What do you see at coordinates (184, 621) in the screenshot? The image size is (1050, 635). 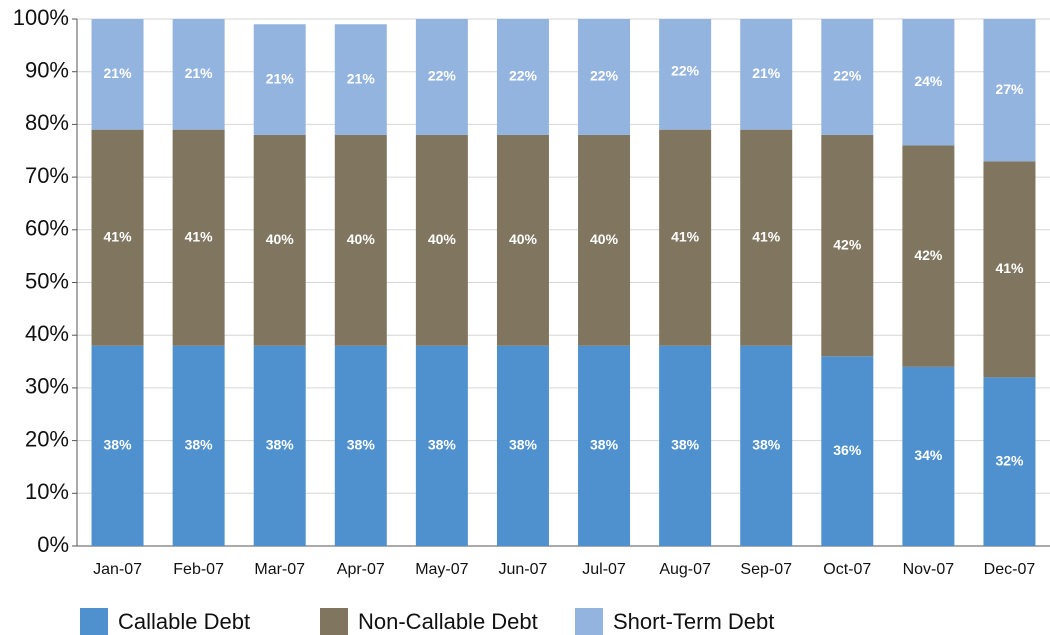 I see `legend-label: Callable Debt` at bounding box center [184, 621].